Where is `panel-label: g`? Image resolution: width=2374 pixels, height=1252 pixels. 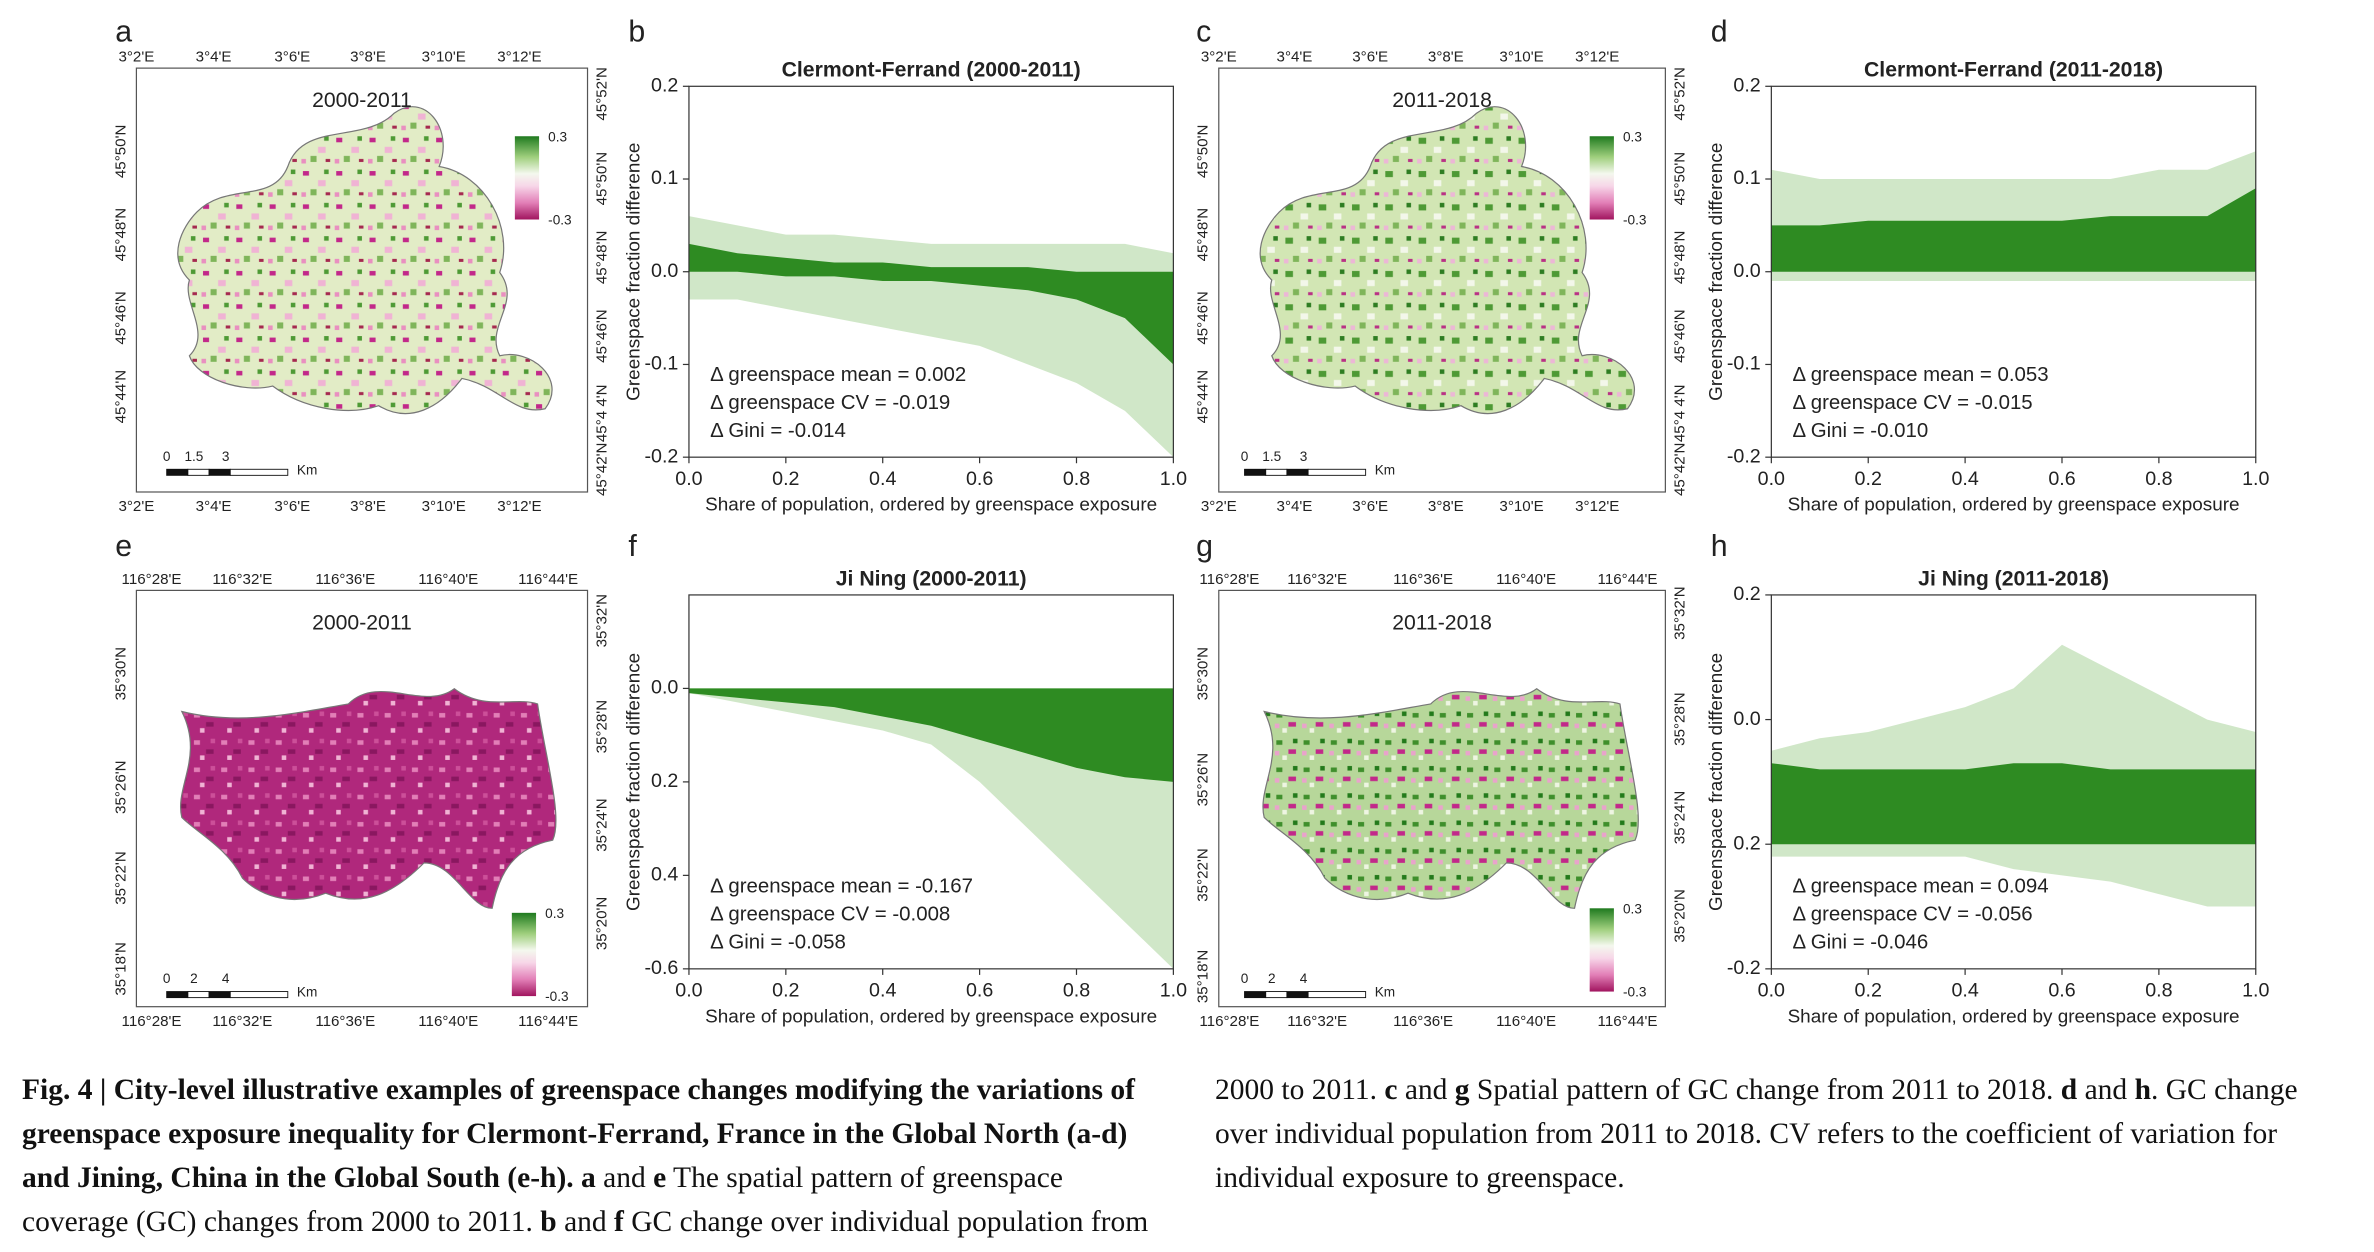
panel-label: g is located at coordinates (1204, 546).